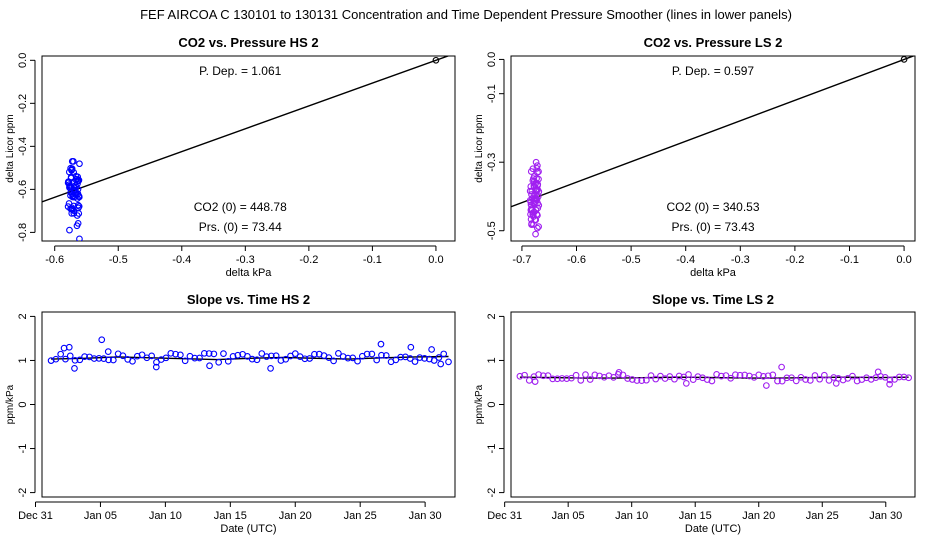  I want to click on chart-title: CO2 vs. Pressure HS 2, so click(248, 42).